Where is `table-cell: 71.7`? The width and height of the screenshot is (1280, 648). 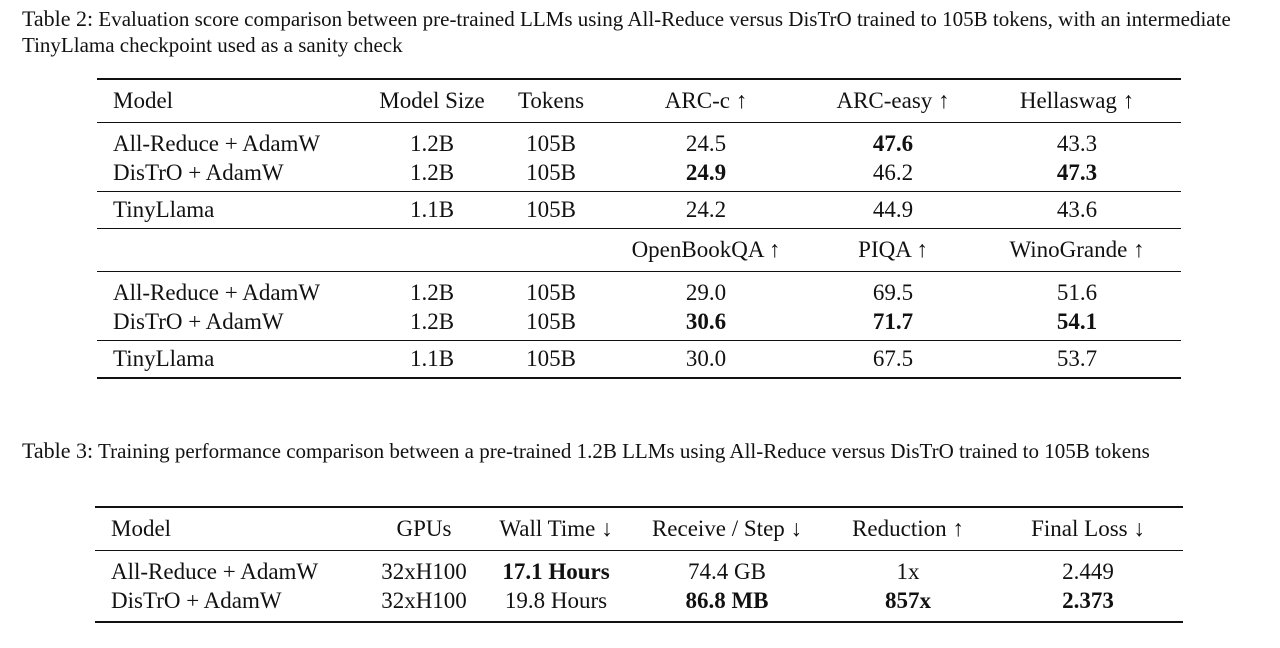
table-cell: 71.7 is located at coordinates (893, 321).